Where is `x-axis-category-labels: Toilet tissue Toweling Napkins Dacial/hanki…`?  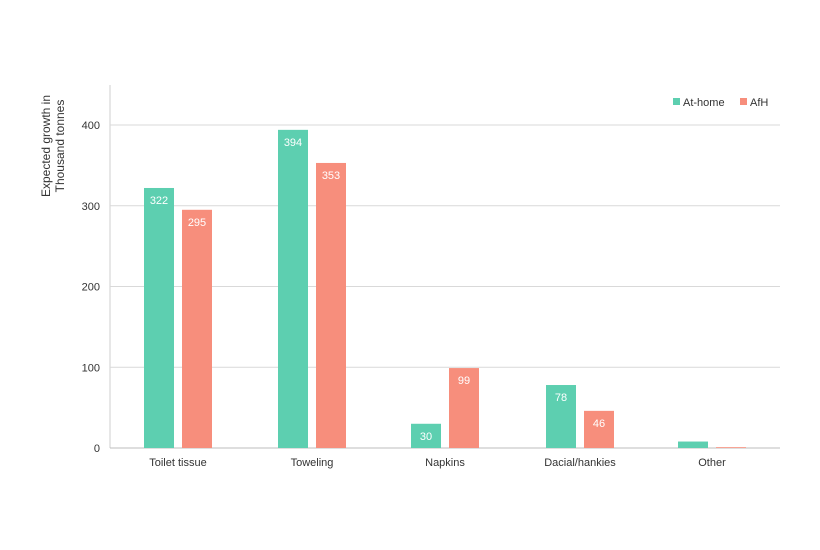 x-axis-category-labels: Toilet tissue Toweling Napkins Dacial/hanki… is located at coordinates (437, 463).